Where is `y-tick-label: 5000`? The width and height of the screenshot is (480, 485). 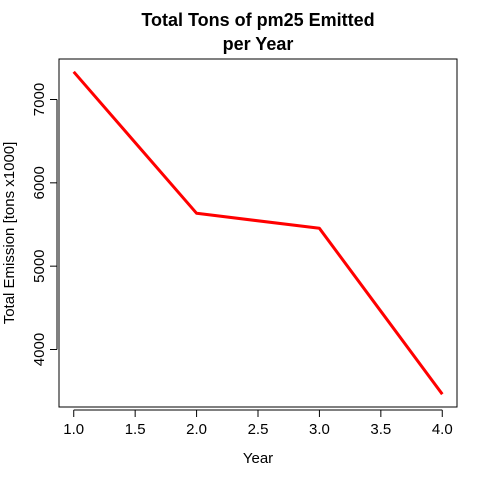
y-tick-label: 5000 is located at coordinates (39, 265).